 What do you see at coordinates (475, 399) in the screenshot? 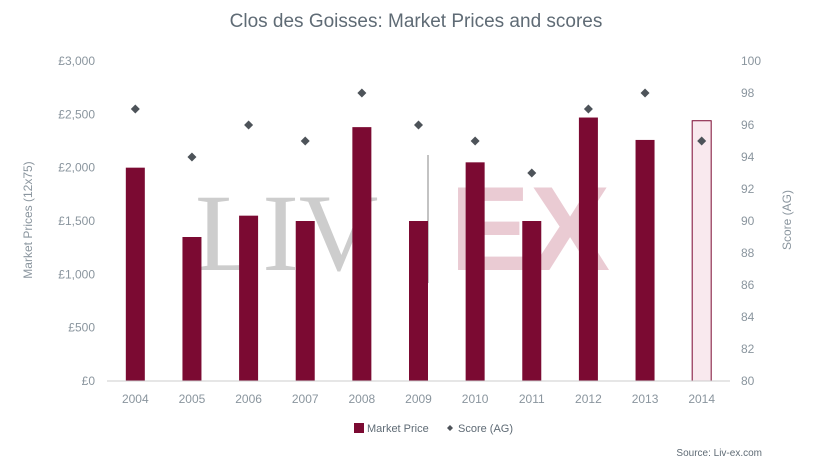
I see `x-tick-label: 2010` at bounding box center [475, 399].